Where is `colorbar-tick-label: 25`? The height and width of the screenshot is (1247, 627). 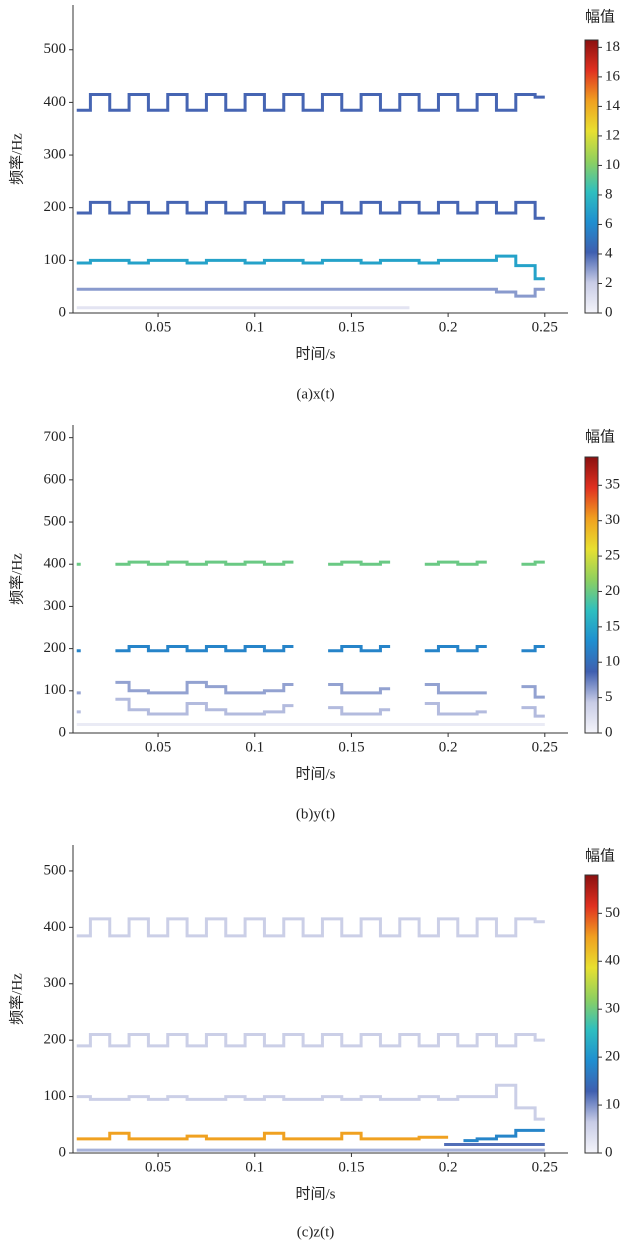 colorbar-tick-label: 25 is located at coordinates (612, 556).